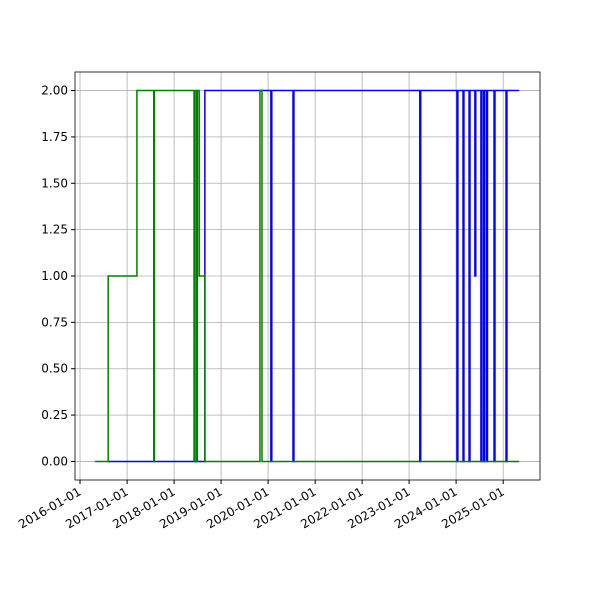 The height and width of the screenshot is (604, 600). What do you see at coordinates (54, 461) in the screenshot?
I see `y-tick-label: 0.00` at bounding box center [54, 461].